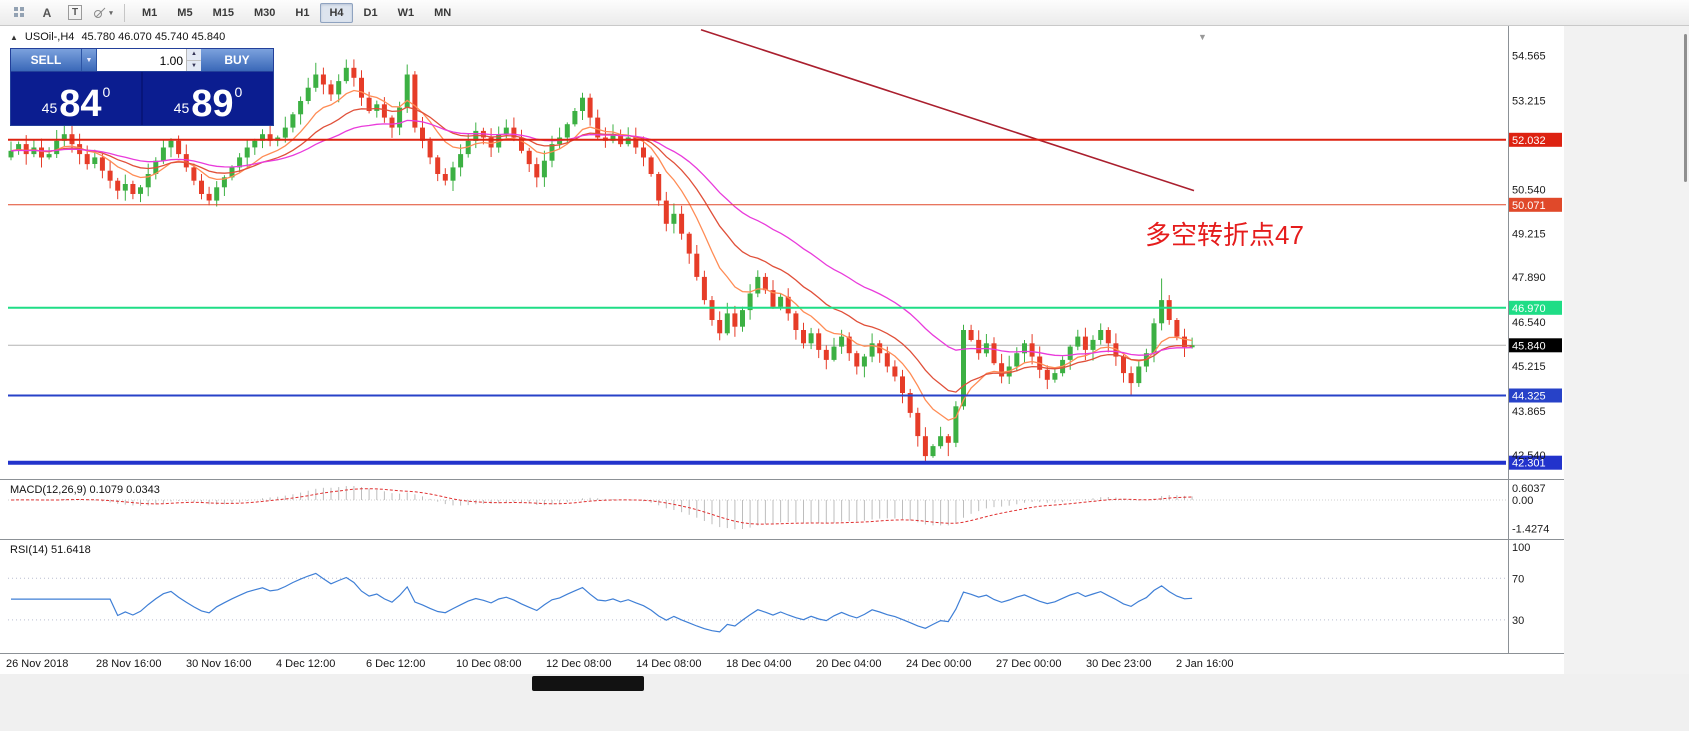 The width and height of the screenshot is (1689, 731). Describe the element at coordinates (406, 12) in the screenshot. I see `timeframe-w1: W1` at that location.